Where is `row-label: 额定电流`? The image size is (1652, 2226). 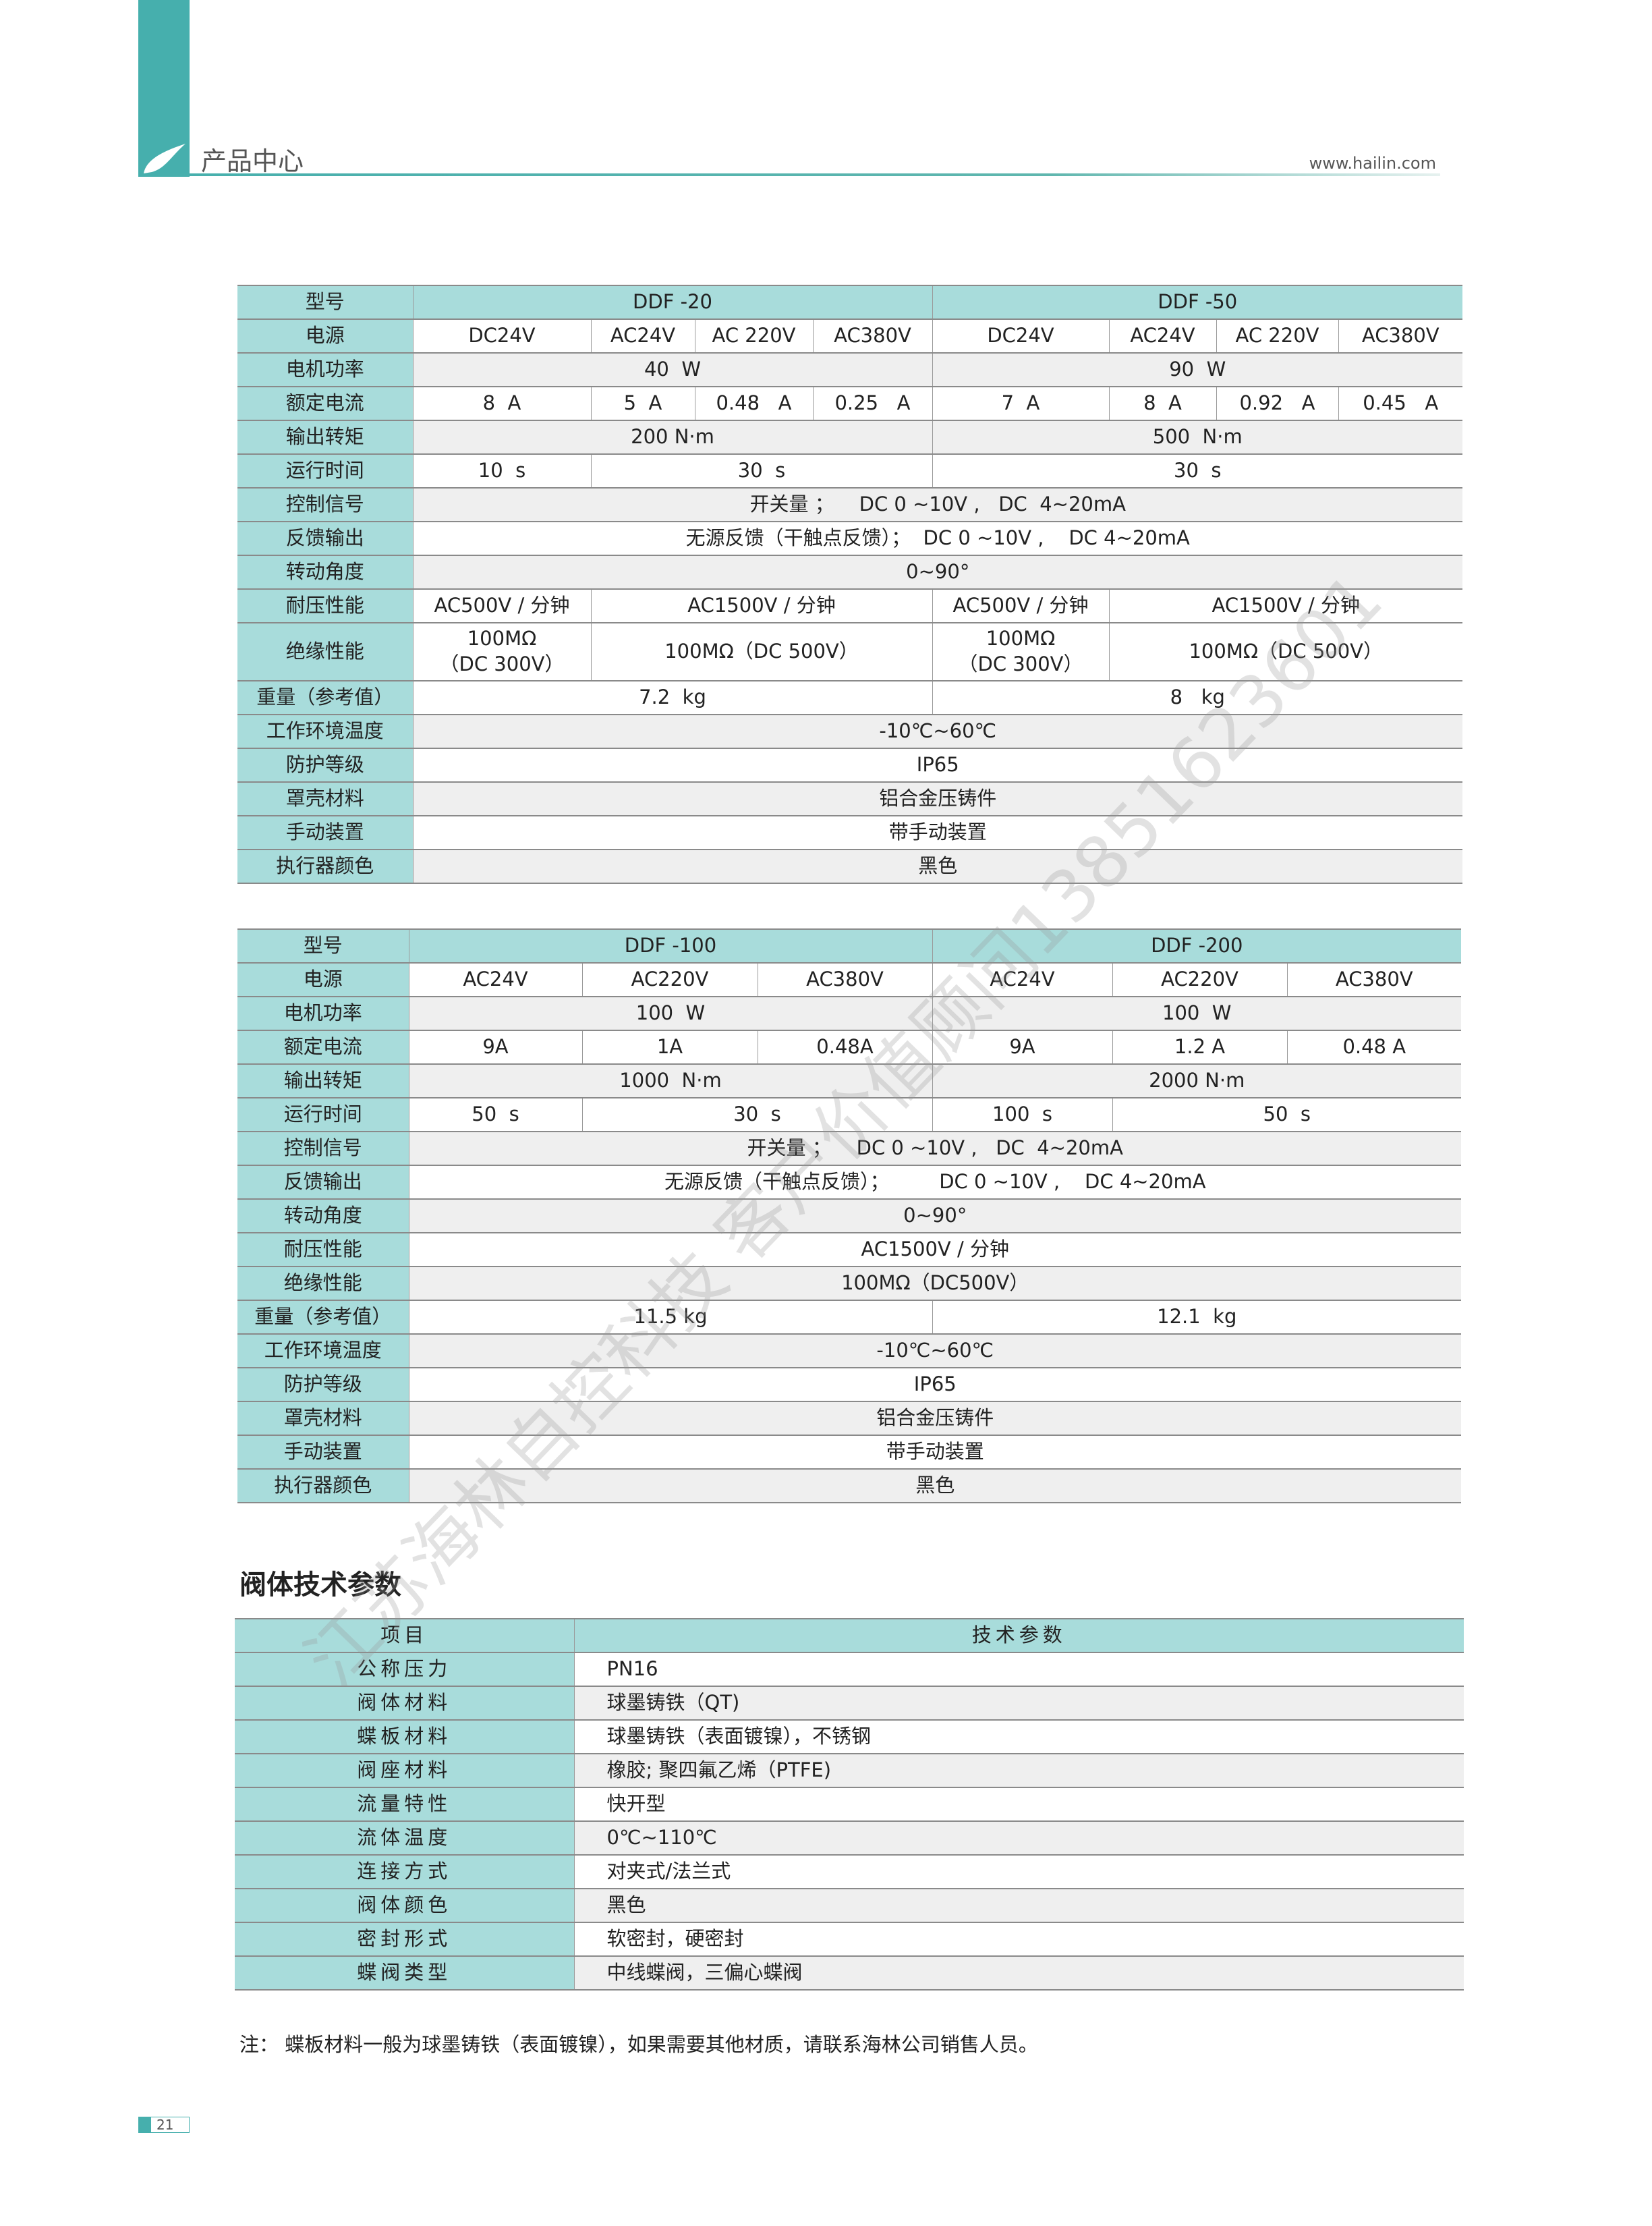 row-label: 额定电流 is located at coordinates (325, 403).